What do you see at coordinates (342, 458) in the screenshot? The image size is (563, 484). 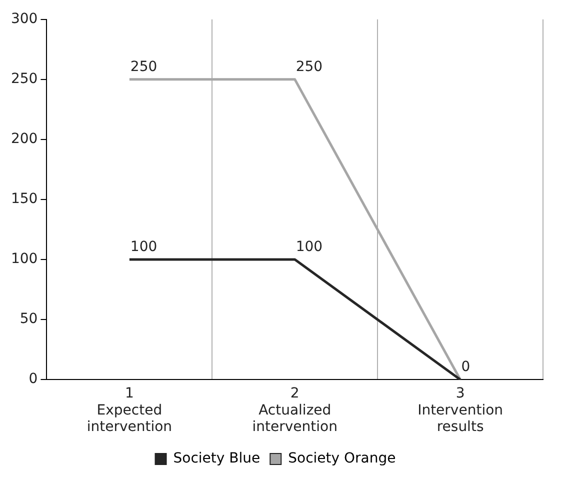 I see `legend-label: Society Orange` at bounding box center [342, 458].